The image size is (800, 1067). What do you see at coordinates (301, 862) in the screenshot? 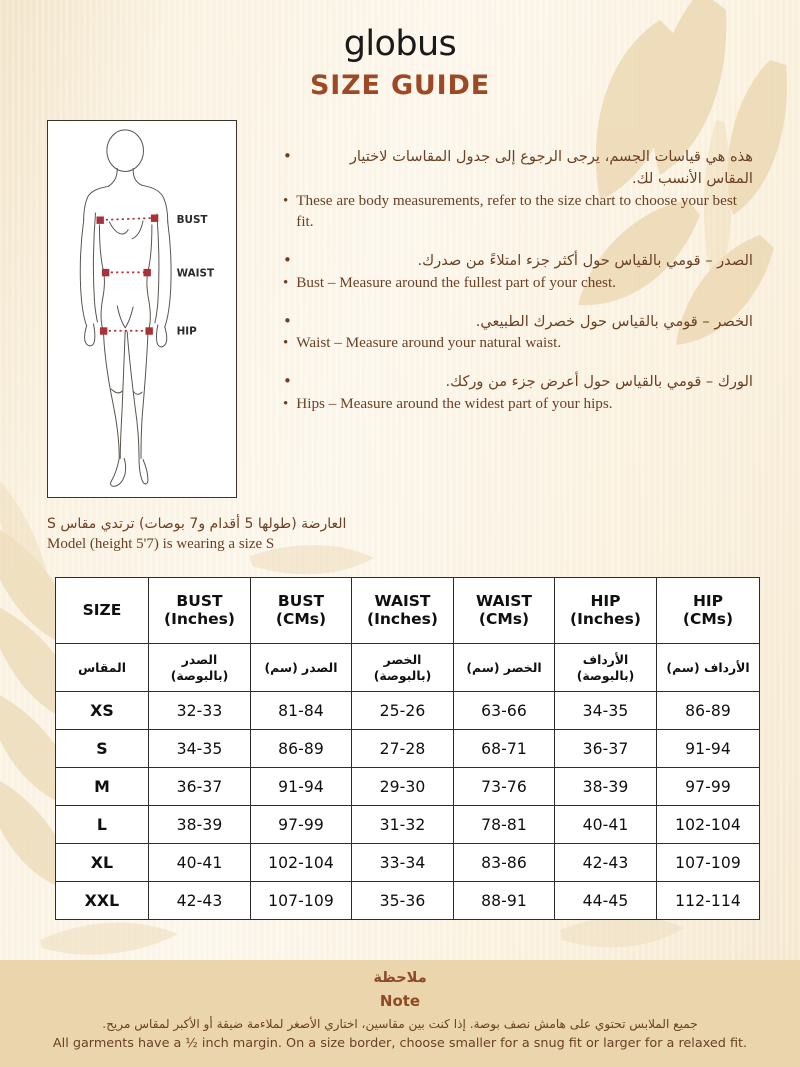
I see `cell-bust-cms: 102-104` at bounding box center [301, 862].